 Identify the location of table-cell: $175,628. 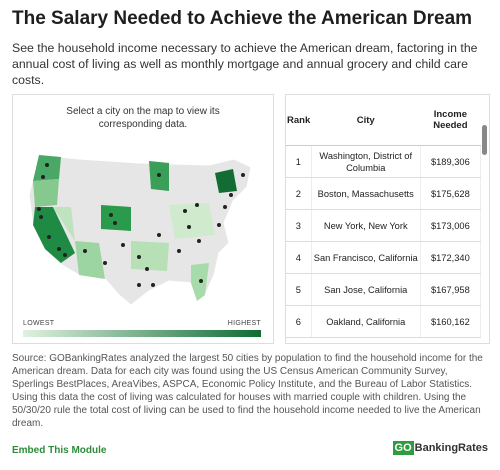
(451, 193).